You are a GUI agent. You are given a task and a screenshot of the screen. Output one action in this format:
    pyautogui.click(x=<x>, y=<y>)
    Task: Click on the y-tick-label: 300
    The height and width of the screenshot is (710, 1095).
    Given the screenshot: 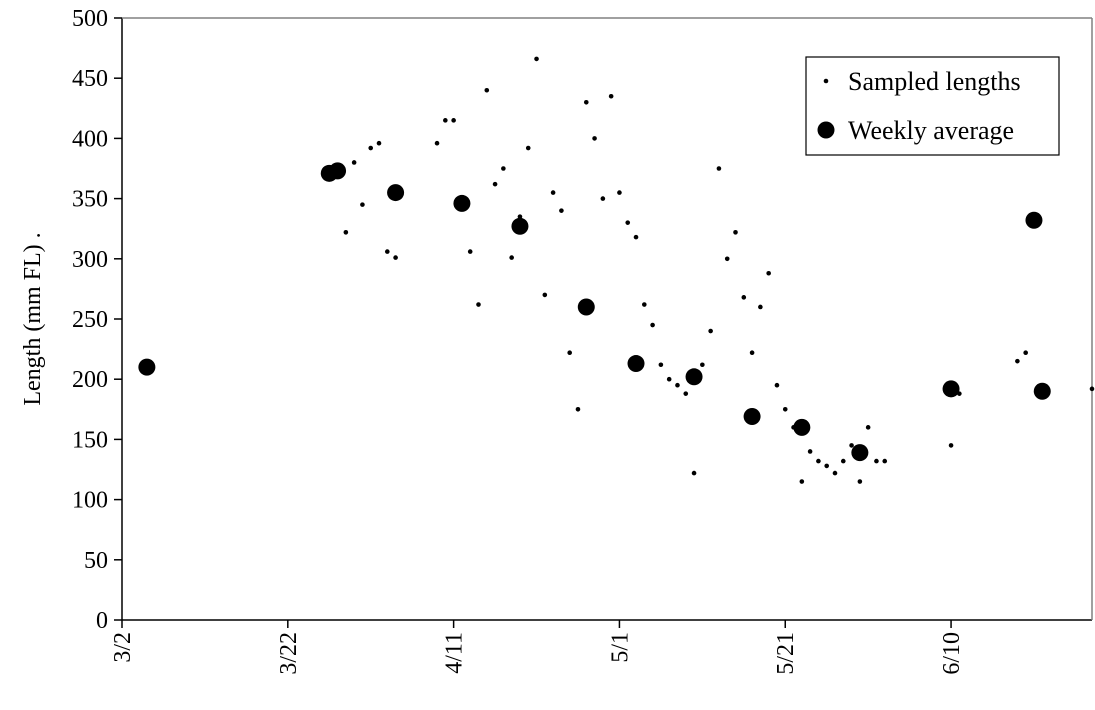 What is the action you would take?
    pyautogui.click(x=90, y=260)
    